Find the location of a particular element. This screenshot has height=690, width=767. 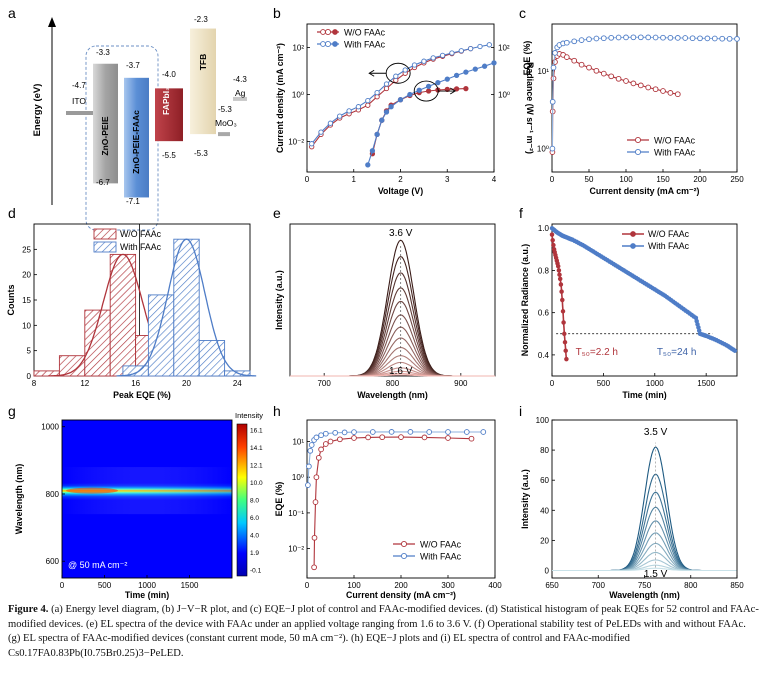

panel-f-ytick-1: 0.6 is located at coordinates (544, 313).